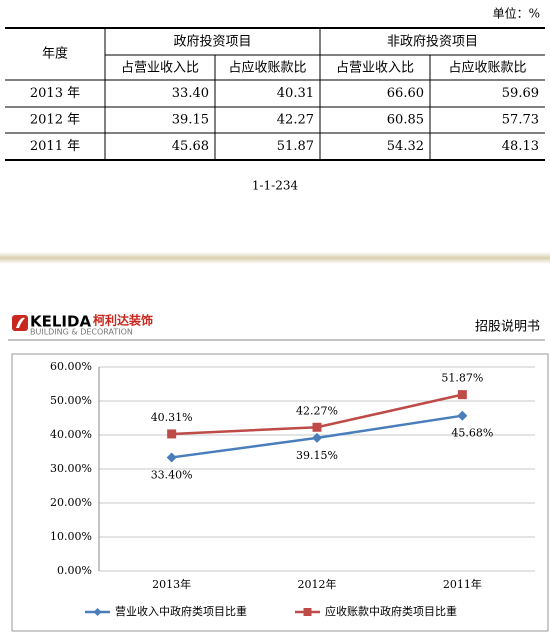  What do you see at coordinates (123, 320) in the screenshot?
I see `logo-brand-cn: 柯利达装饰` at bounding box center [123, 320].